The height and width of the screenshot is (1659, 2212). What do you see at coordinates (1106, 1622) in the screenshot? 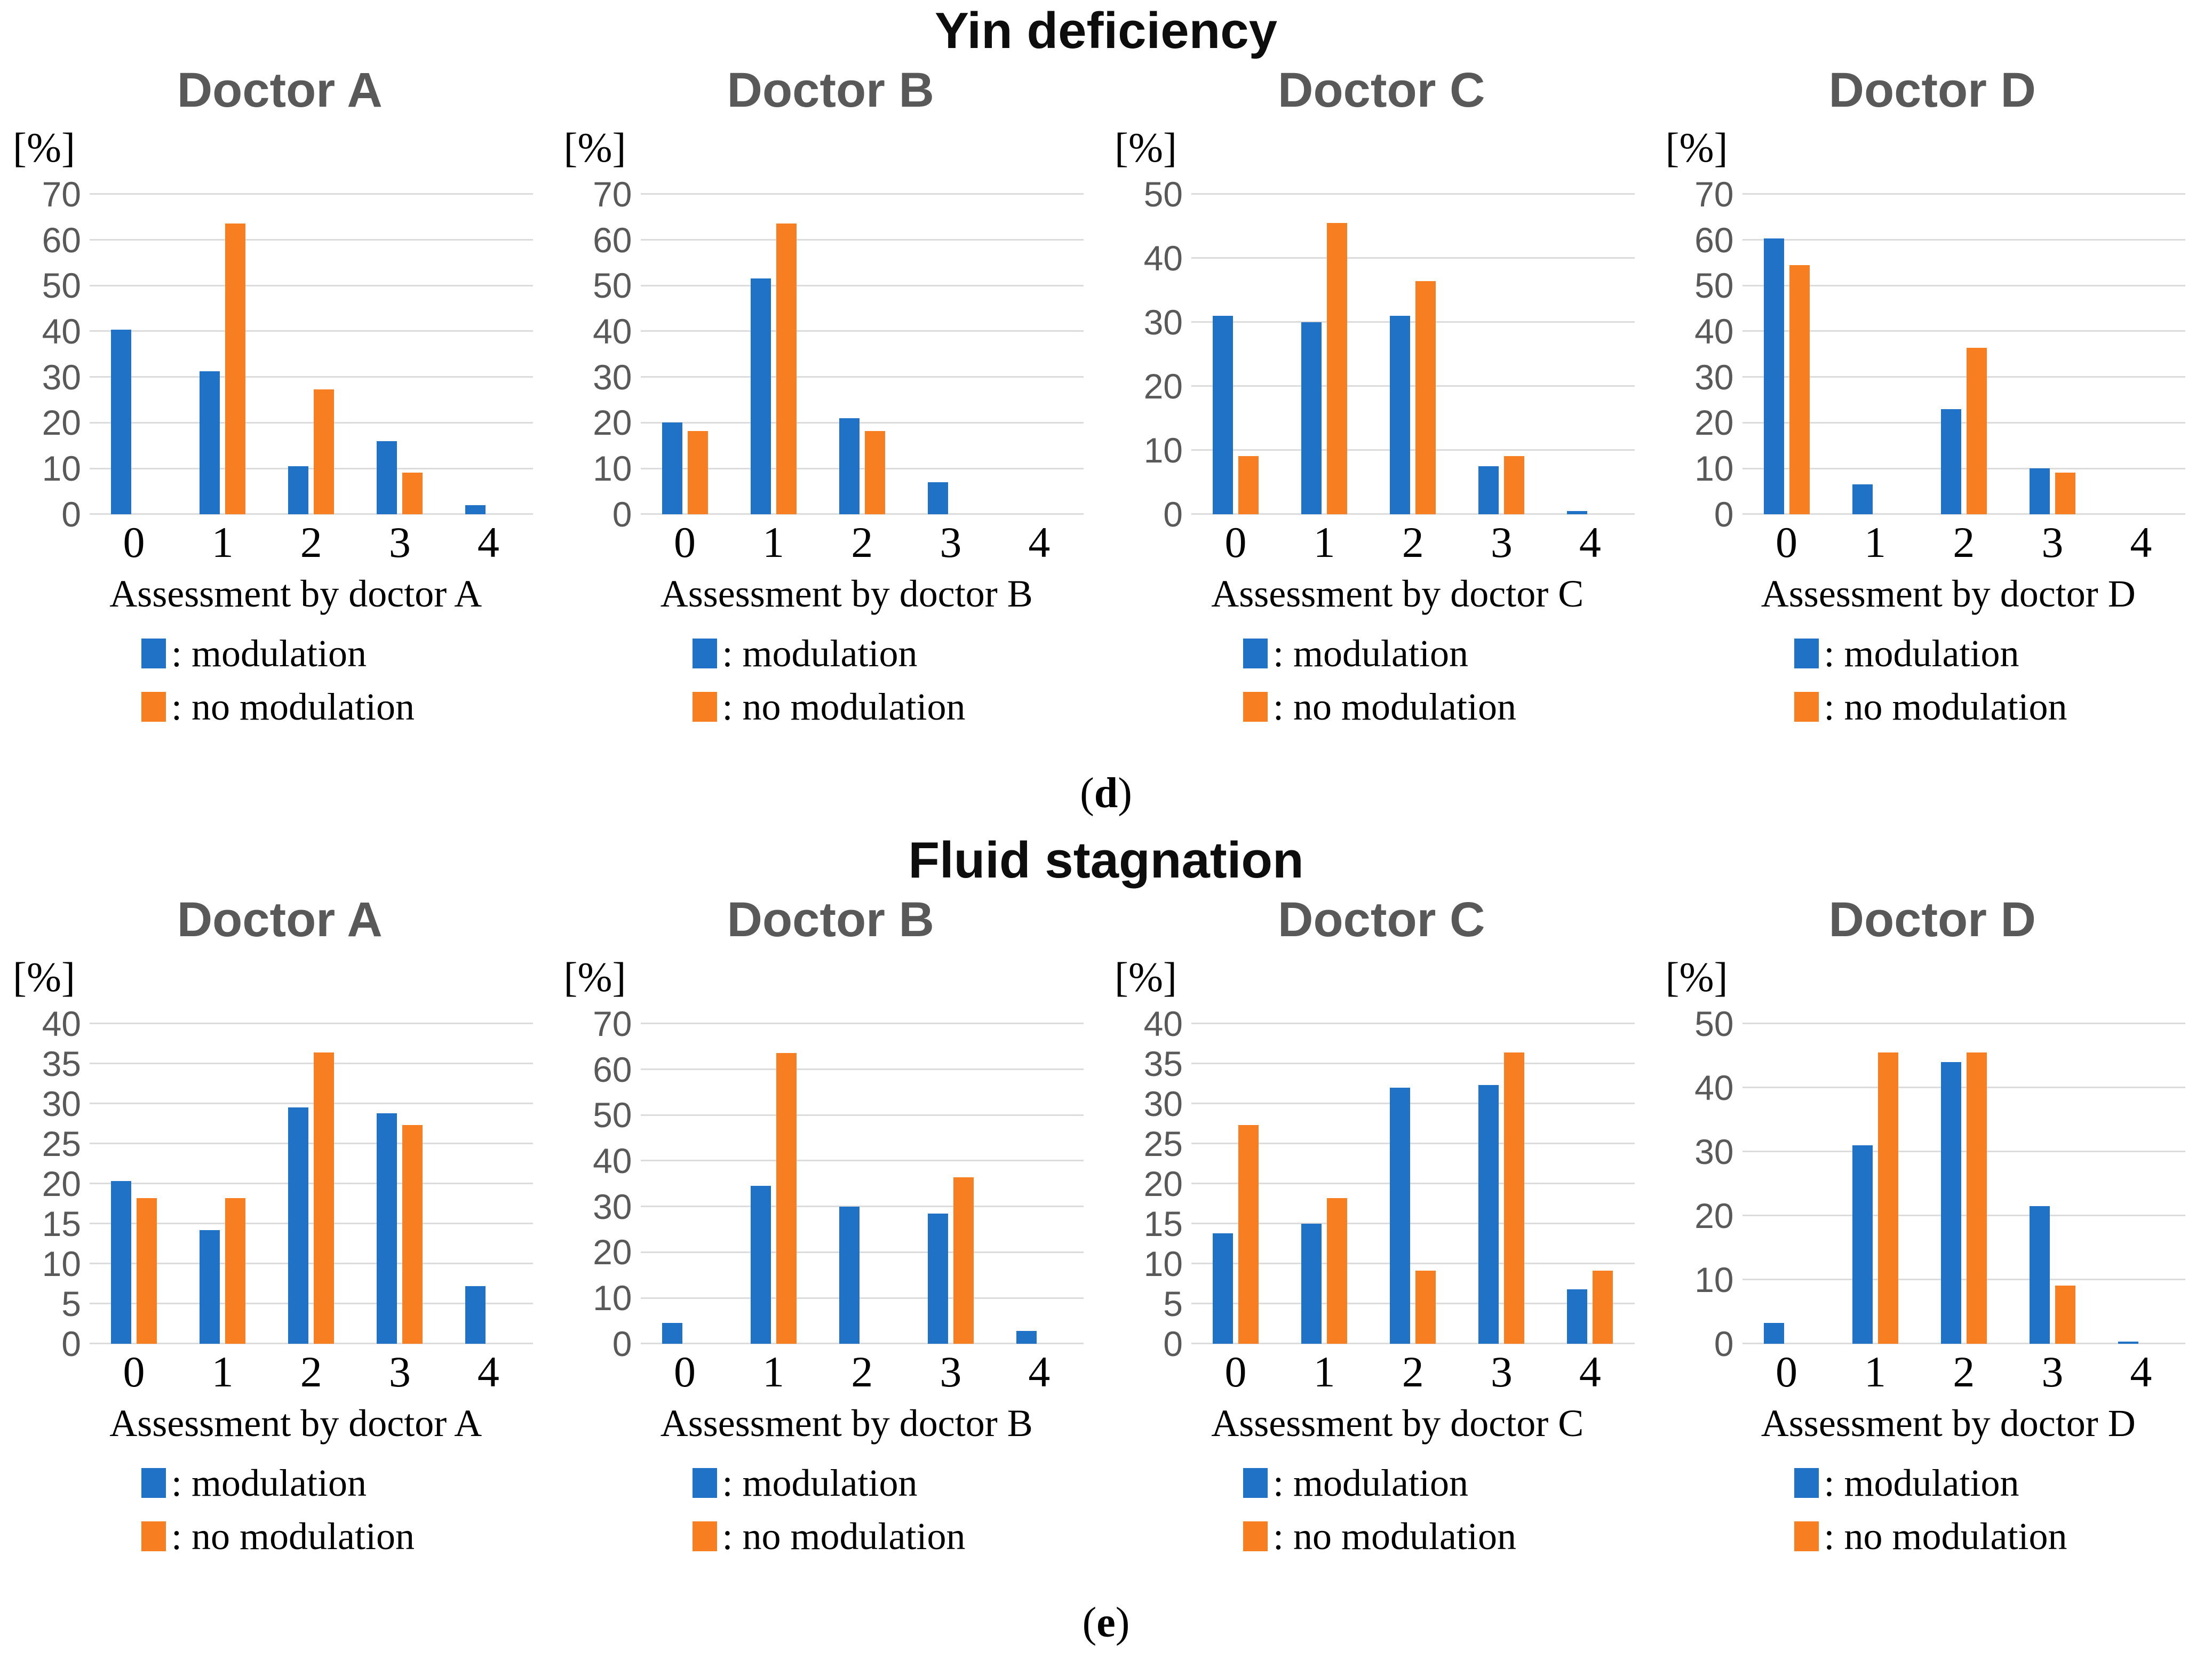
I see `section-caption-e: (e)` at bounding box center [1106, 1622].